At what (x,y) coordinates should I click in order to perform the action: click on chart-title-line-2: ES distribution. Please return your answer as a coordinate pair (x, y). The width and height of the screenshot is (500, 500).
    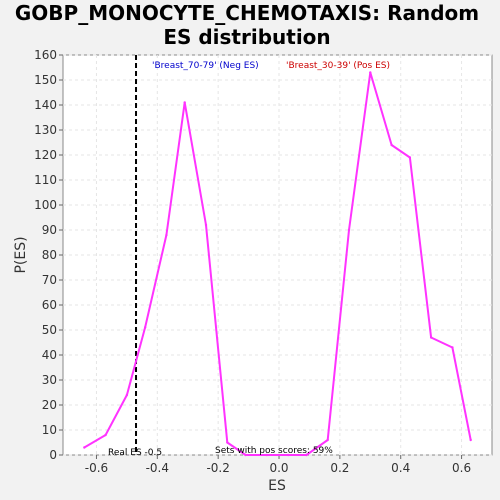
    Looking at the image, I should click on (246, 37).